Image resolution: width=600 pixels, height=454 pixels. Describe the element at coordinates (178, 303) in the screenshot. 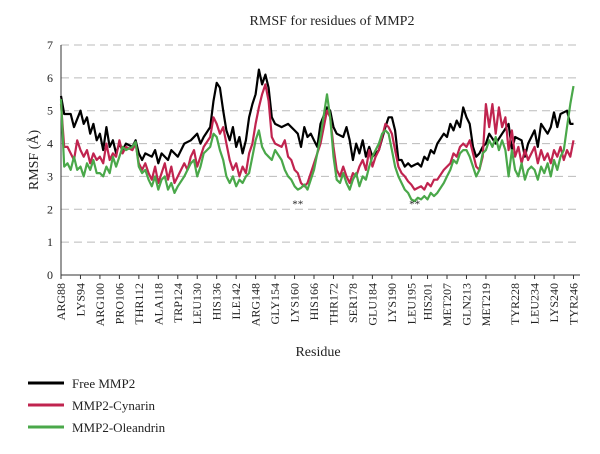

I see `x-tick-TRP124: TRP124` at that location.